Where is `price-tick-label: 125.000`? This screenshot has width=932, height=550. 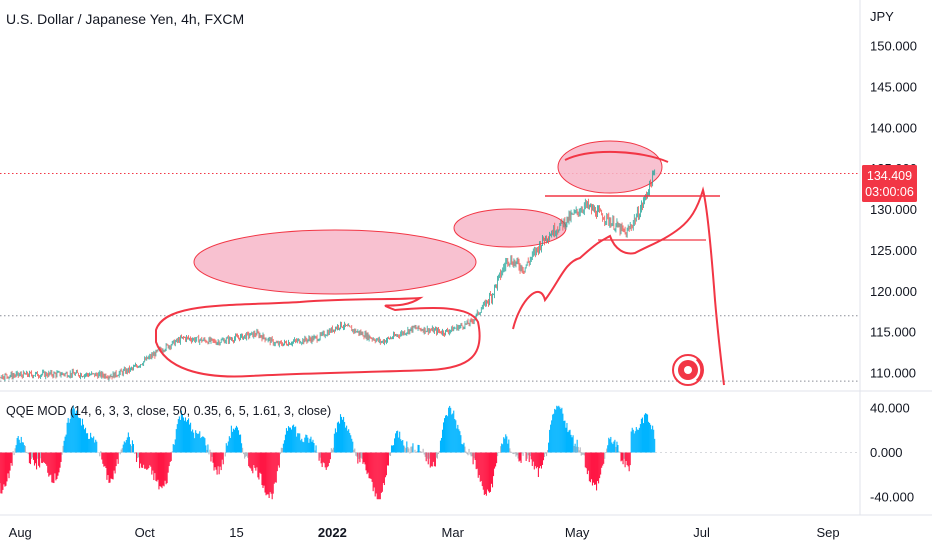 price-tick-label: 125.000 is located at coordinates (893, 250).